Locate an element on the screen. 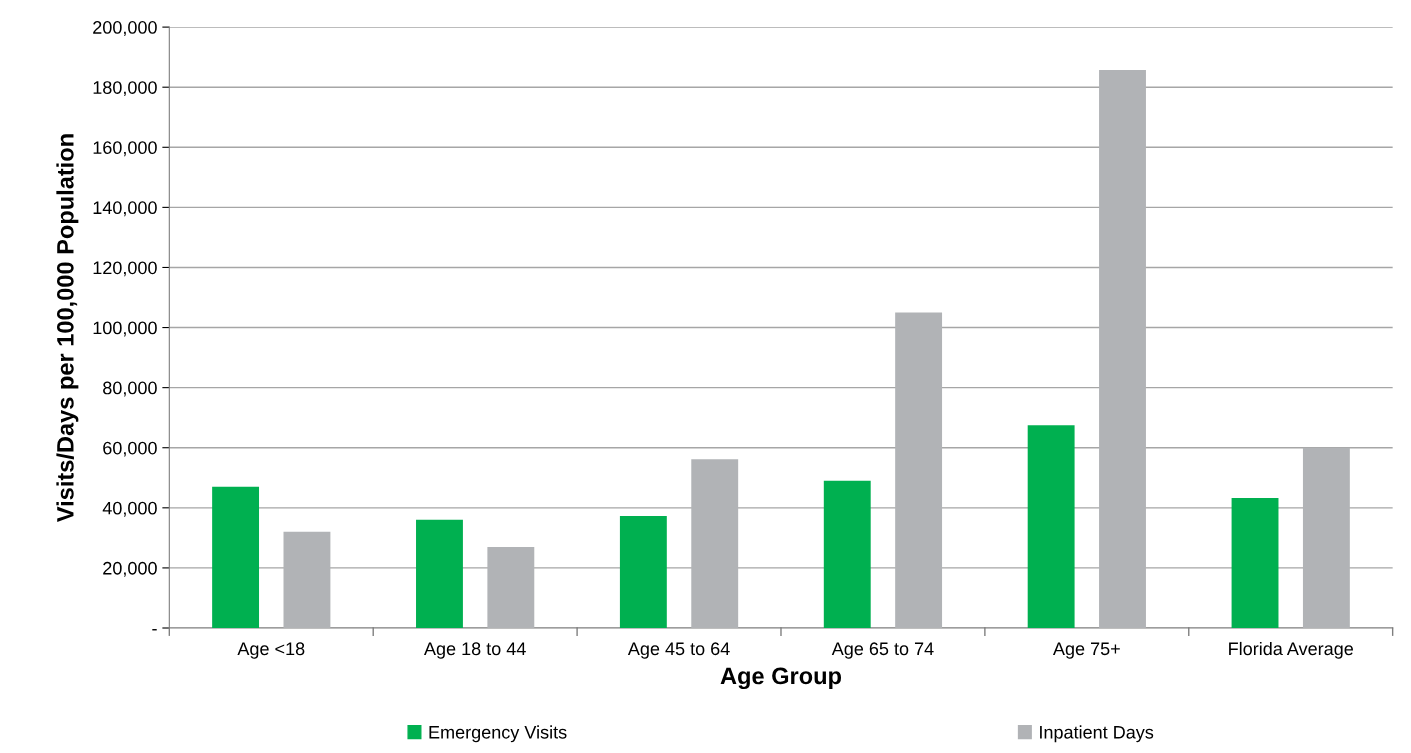  x-tick-label: Age 75+ is located at coordinates (1086, 650).